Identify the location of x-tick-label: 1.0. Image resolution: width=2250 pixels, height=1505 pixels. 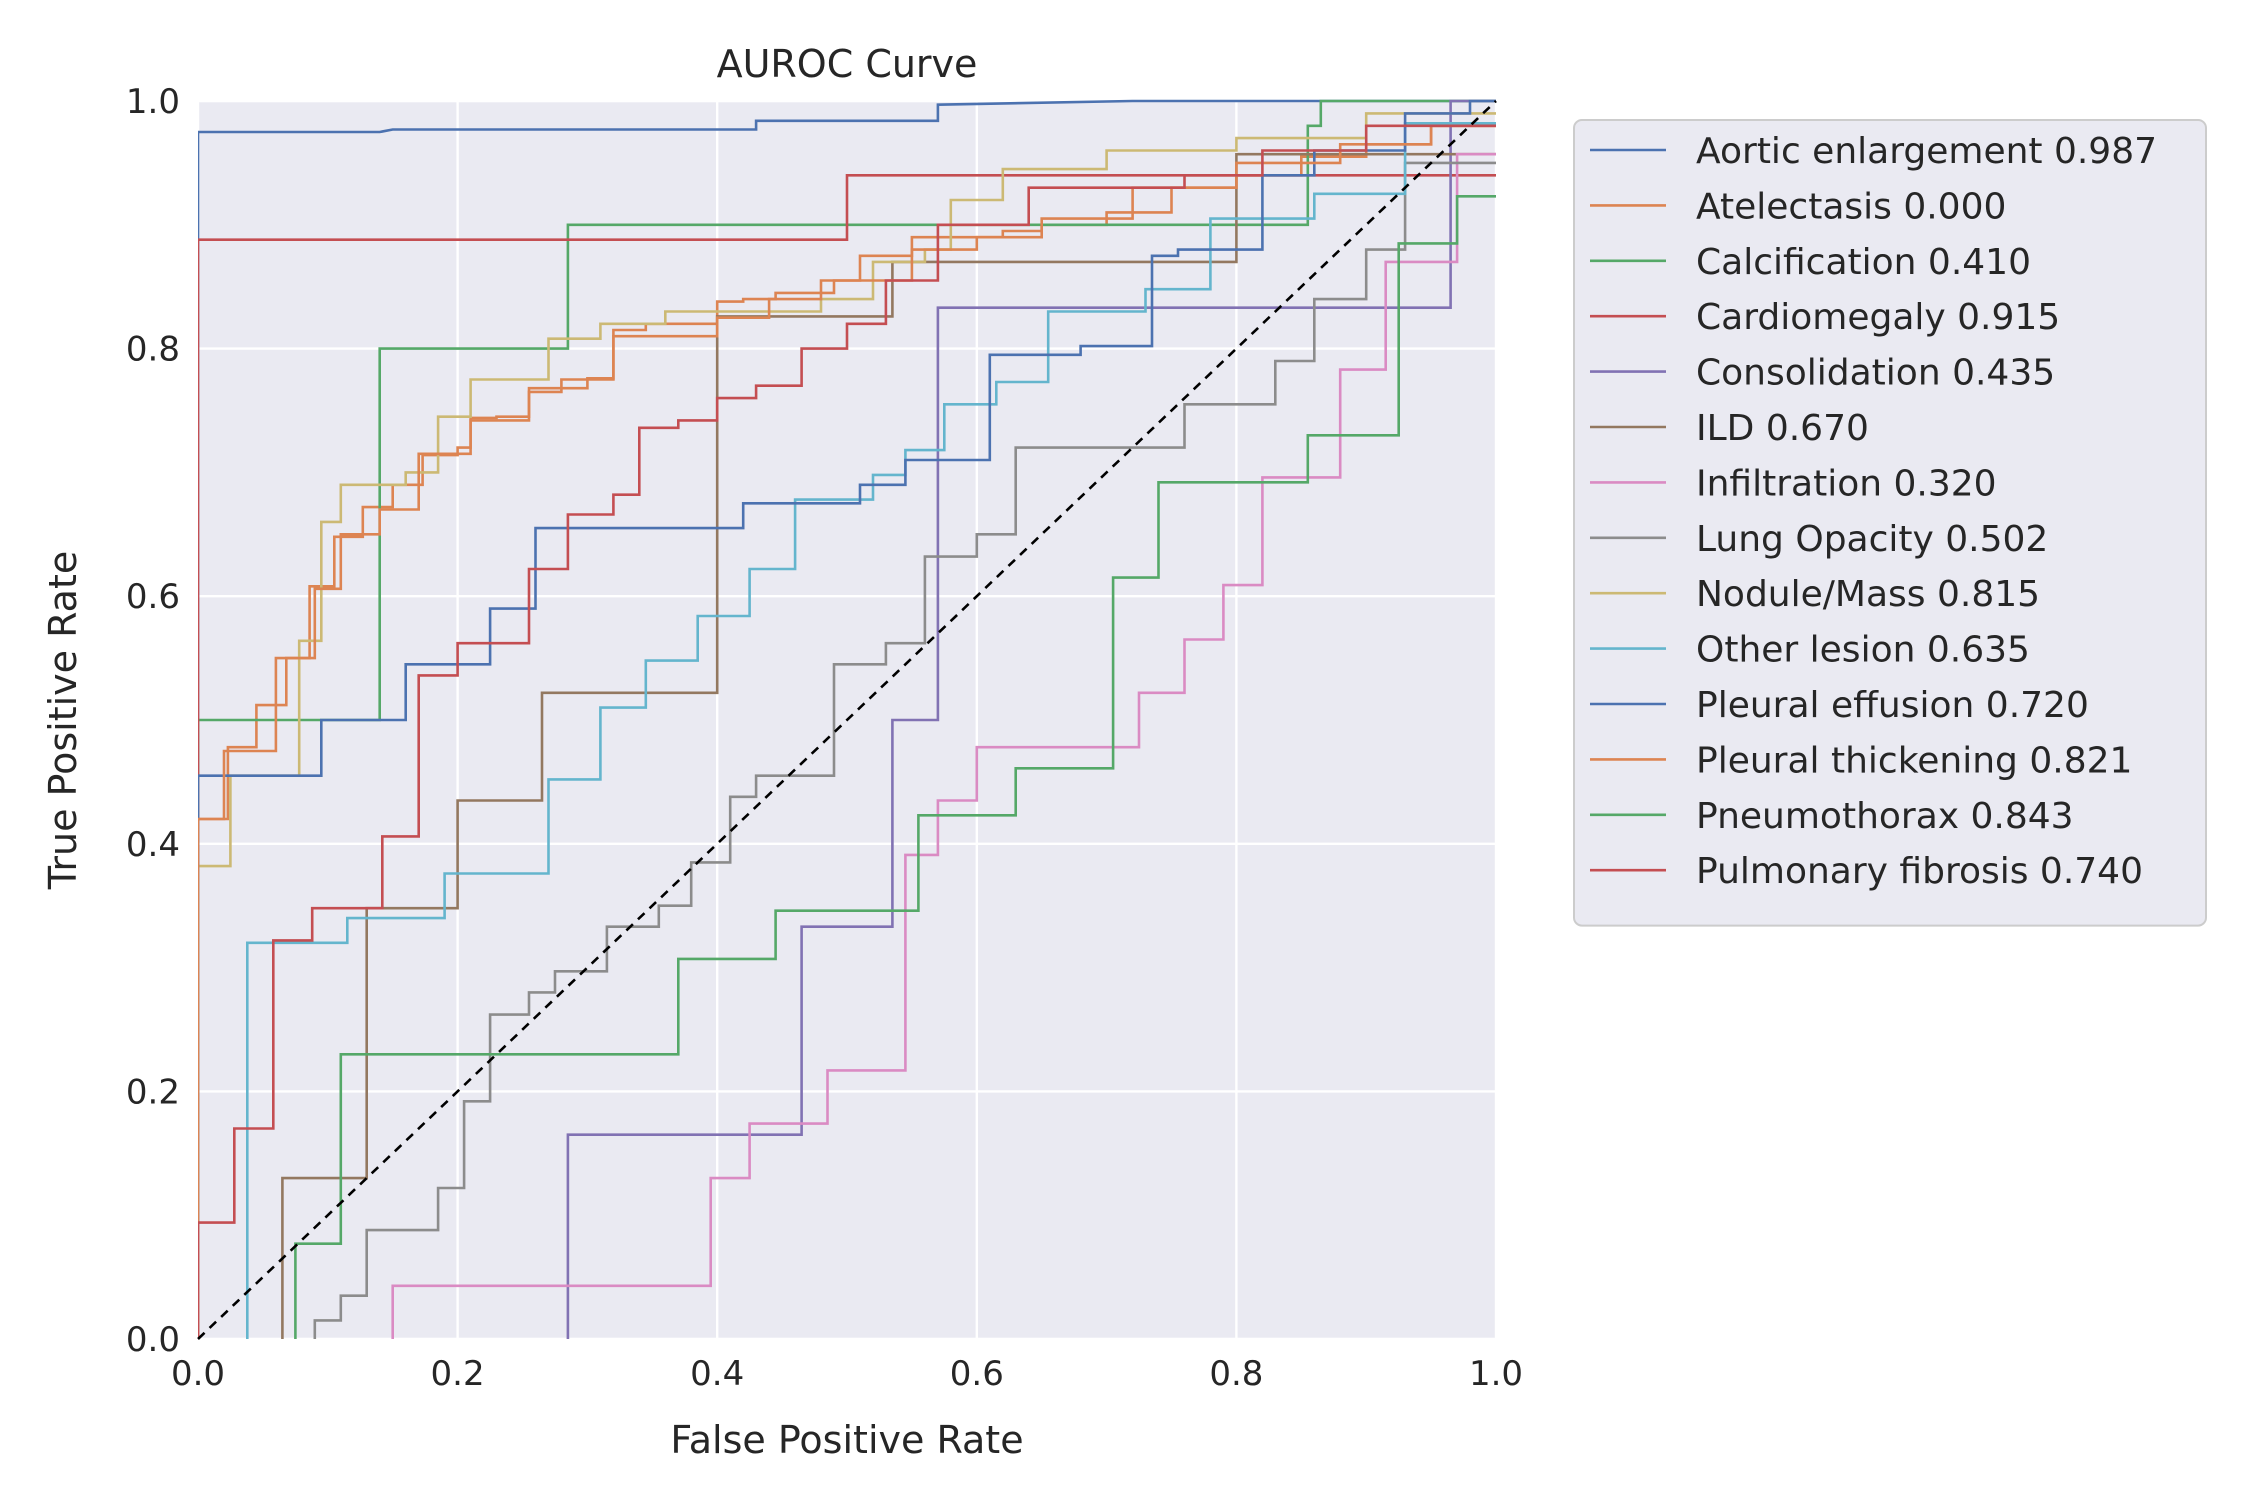
(1496, 1374).